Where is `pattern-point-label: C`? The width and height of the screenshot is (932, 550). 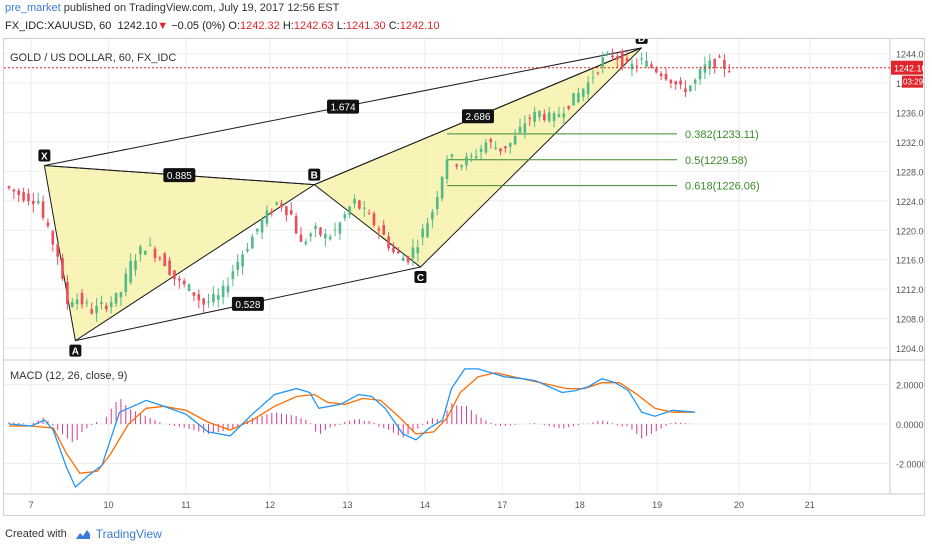 pattern-point-label: C is located at coordinates (420, 278).